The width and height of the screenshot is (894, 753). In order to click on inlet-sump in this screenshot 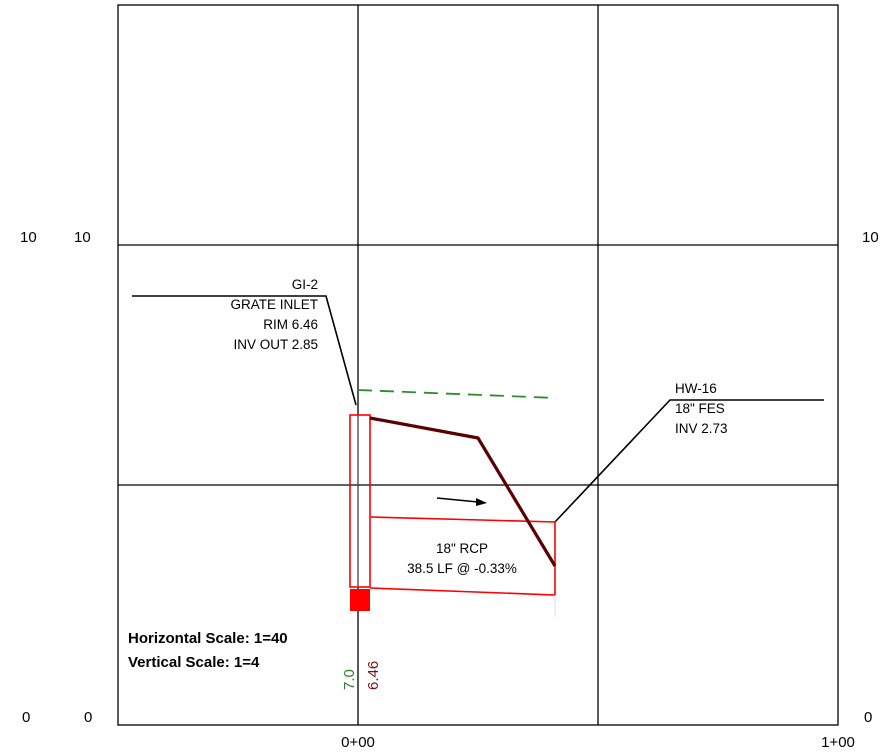, I will do `click(360, 600)`.